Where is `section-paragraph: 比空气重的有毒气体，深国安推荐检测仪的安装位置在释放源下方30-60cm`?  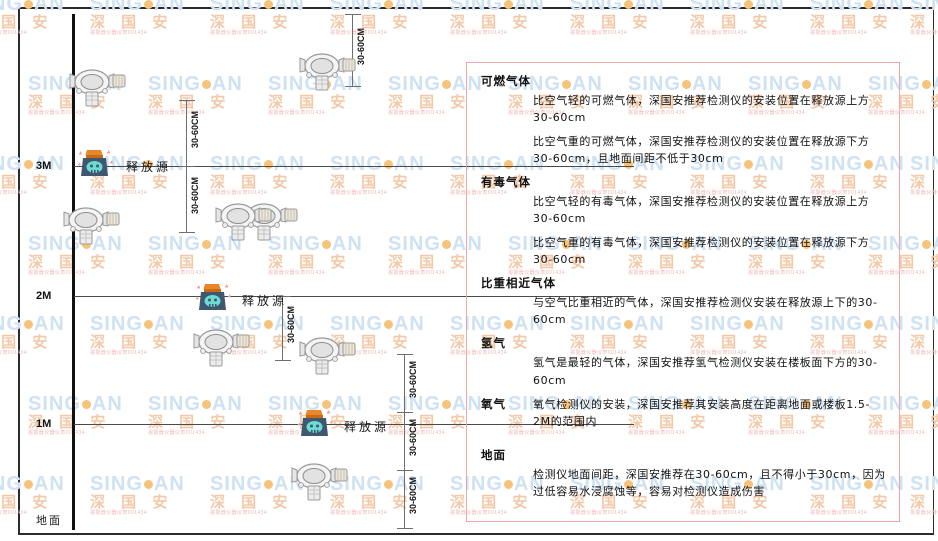 section-paragraph: 比空气重的有毒气体，深国安推荐检测仪的安装位置在释放源下方30-60cm is located at coordinates (701, 251).